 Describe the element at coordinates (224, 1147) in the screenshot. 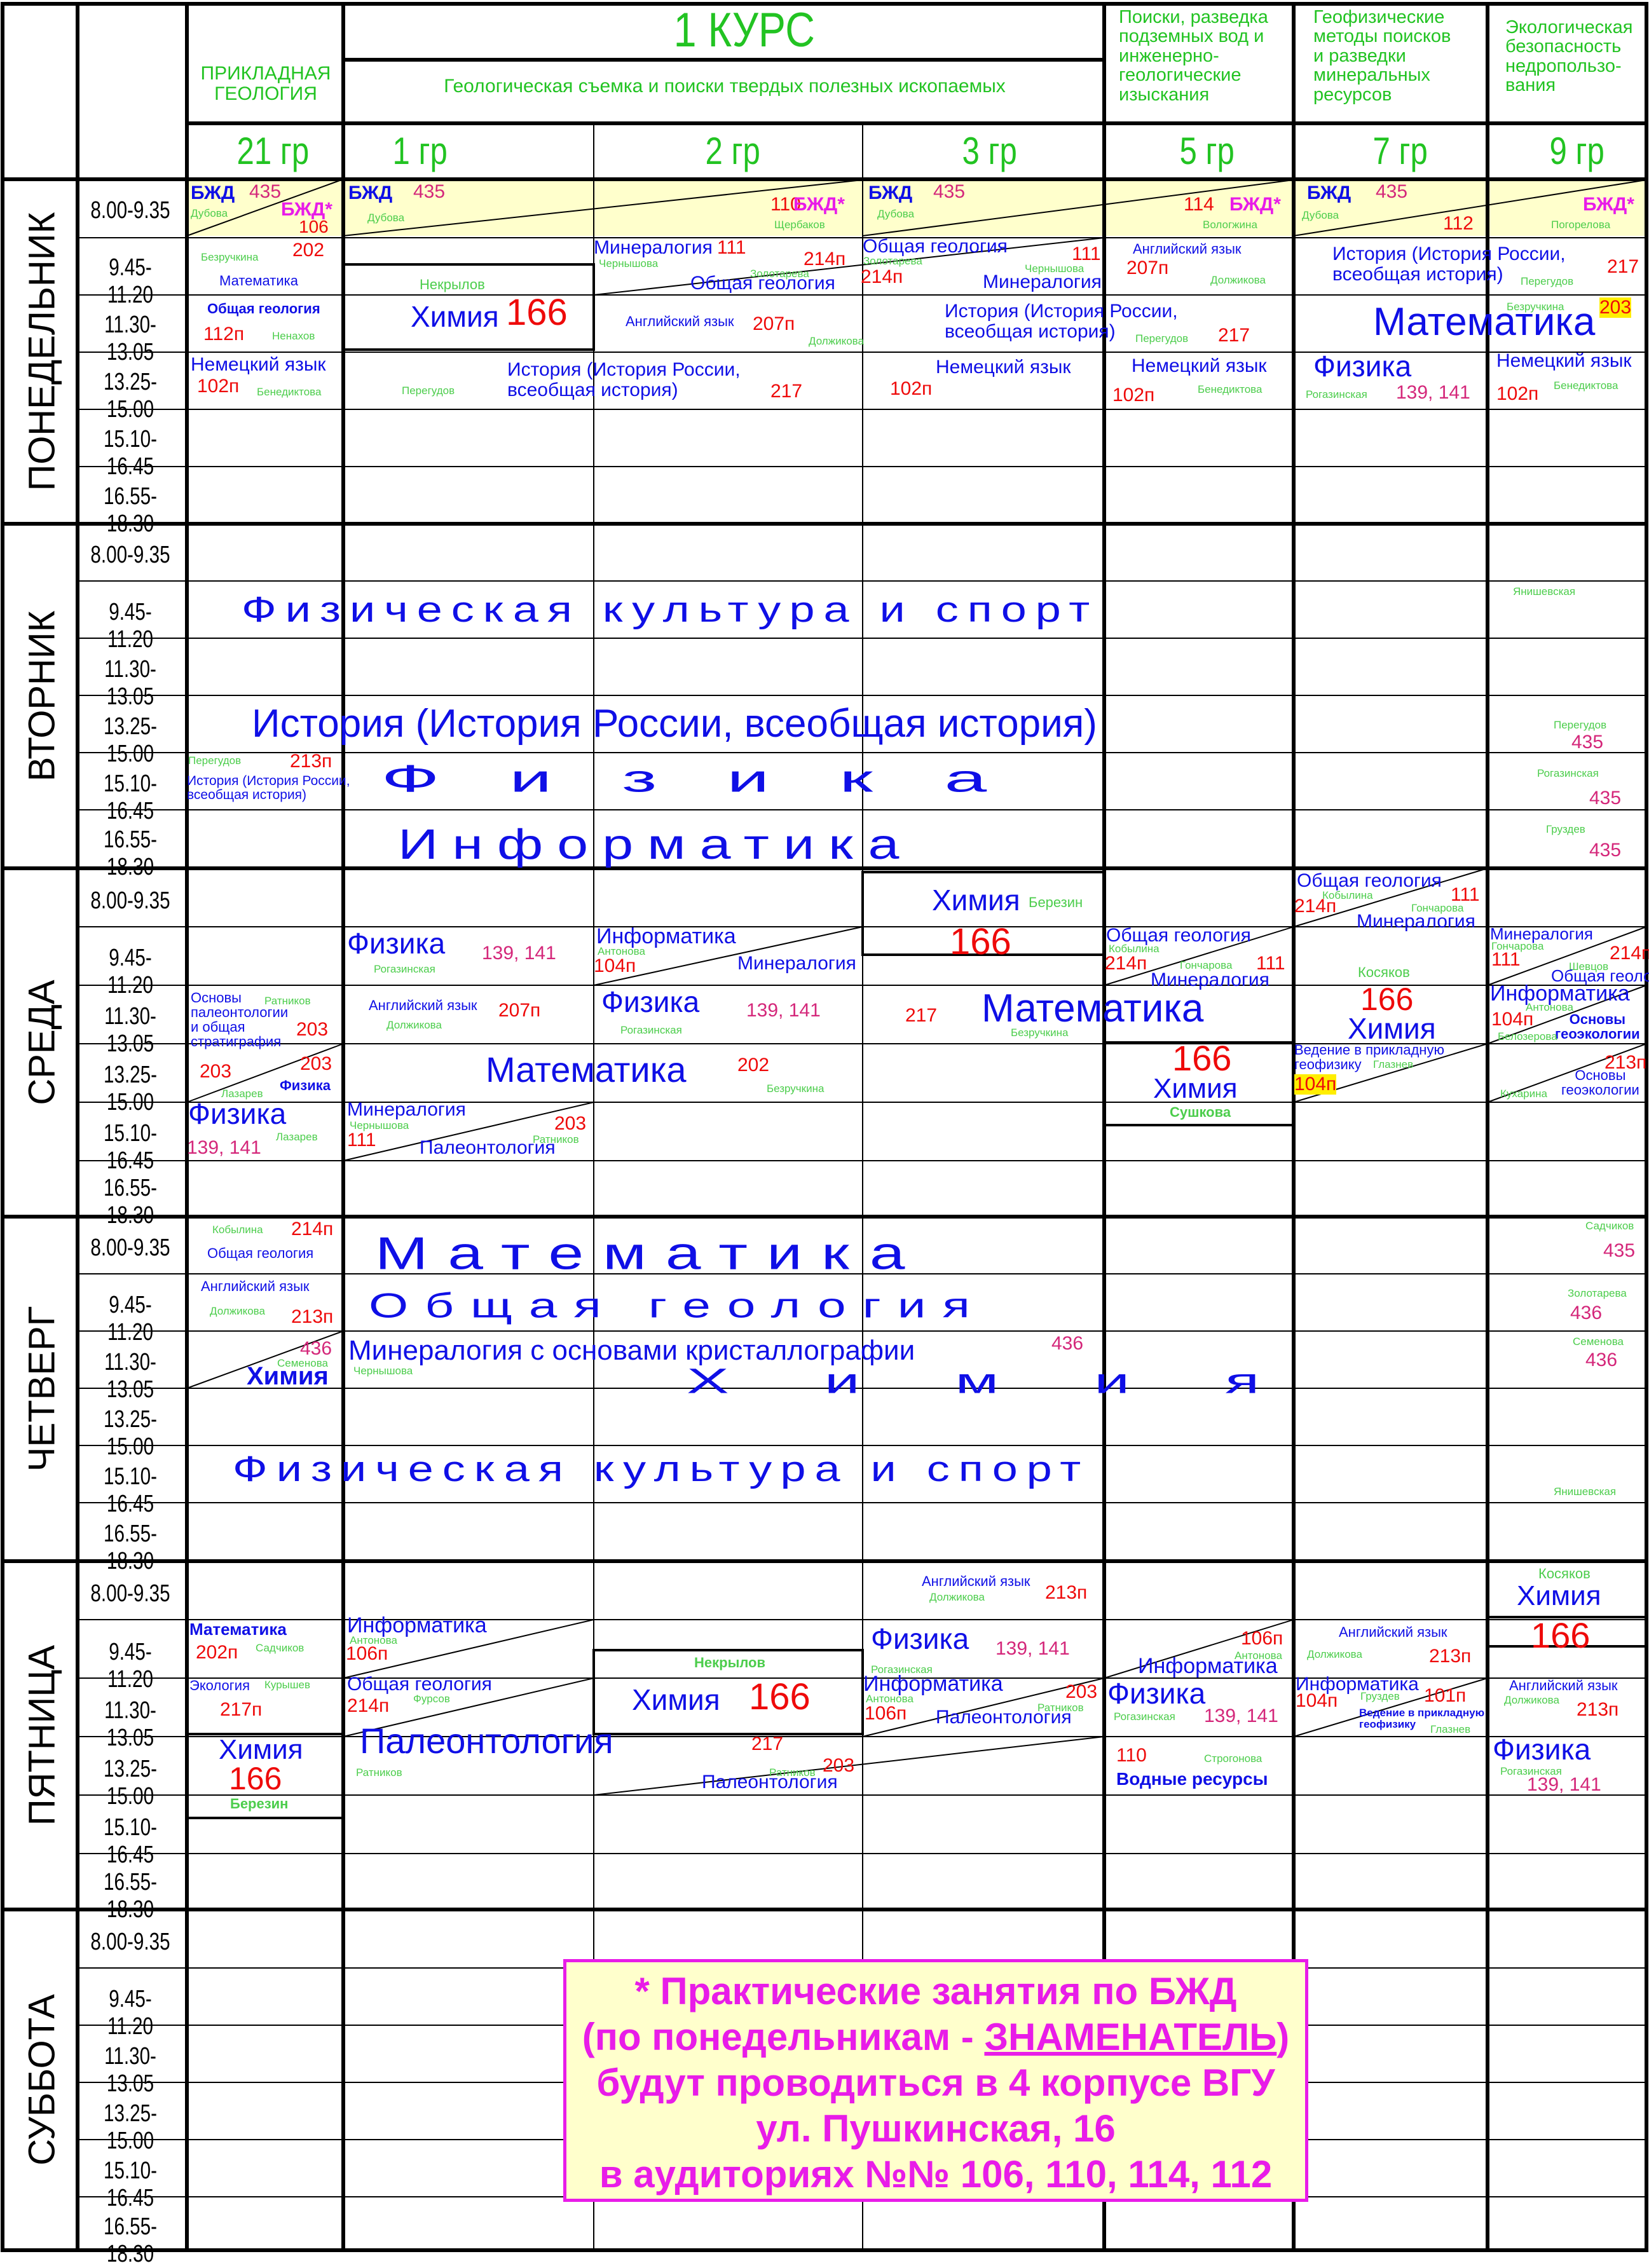

I see `lesson-room: 139, 141` at that location.